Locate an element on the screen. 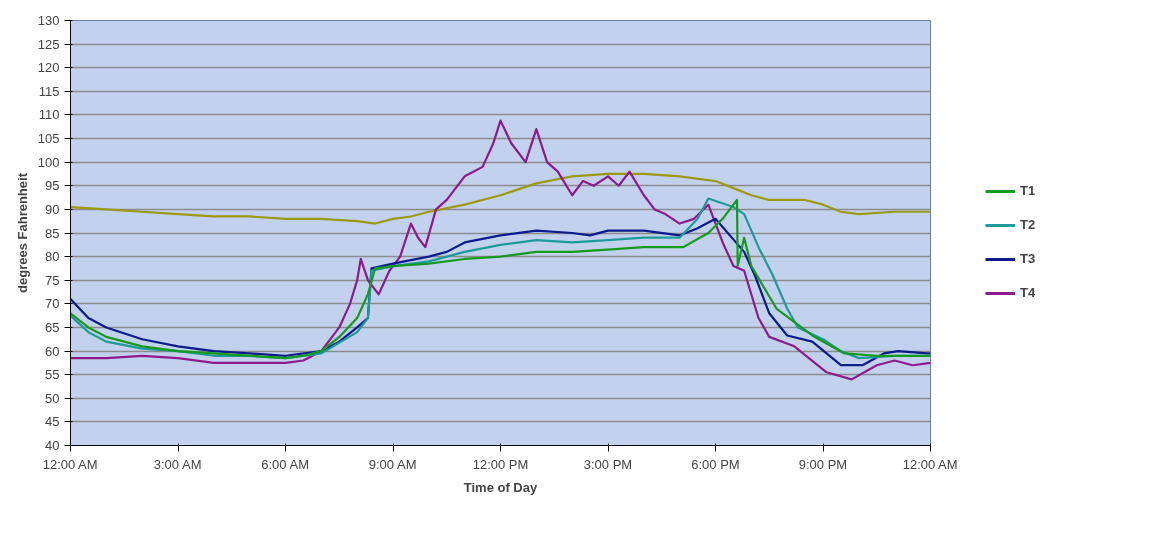  y-tick-label: 60 is located at coordinates (52, 351).